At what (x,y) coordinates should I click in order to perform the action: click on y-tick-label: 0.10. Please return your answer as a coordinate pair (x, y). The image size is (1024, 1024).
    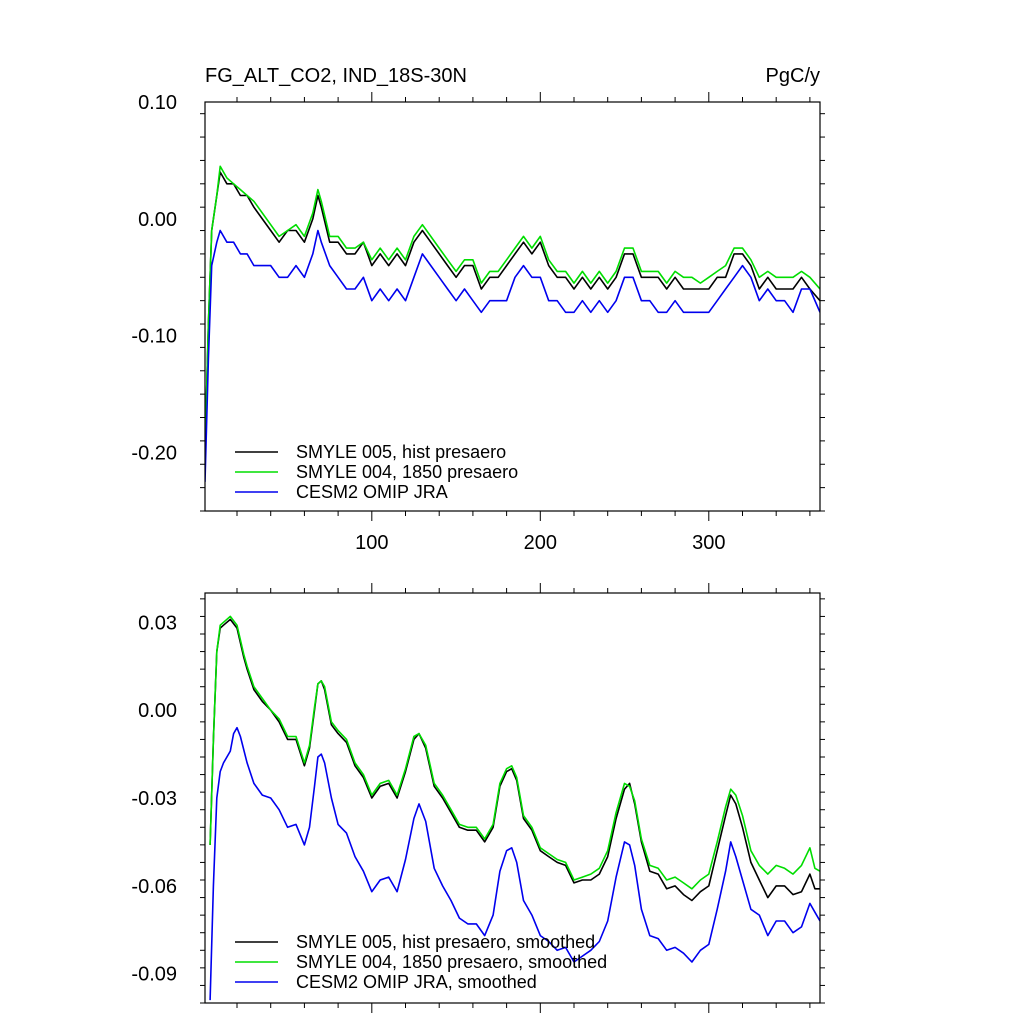
    Looking at the image, I should click on (157, 103).